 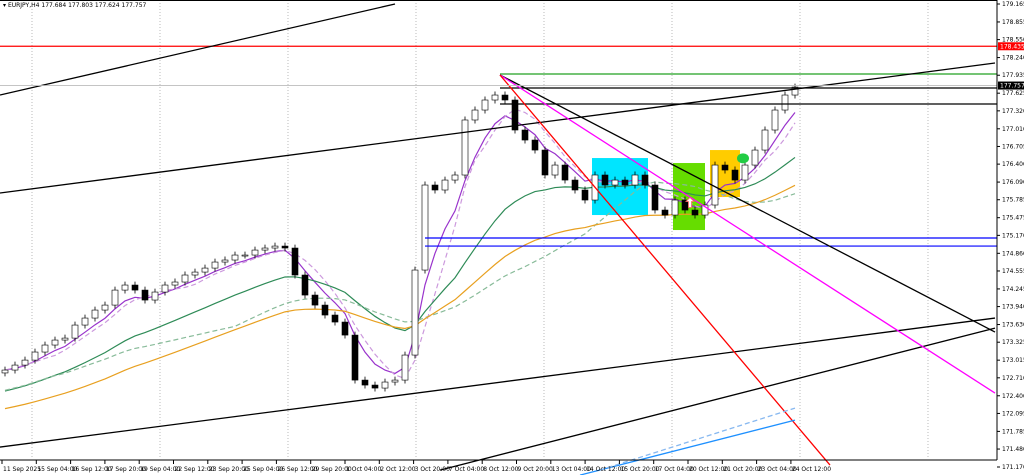 I want to click on y-tick-label: 172.710, so click(x=1013, y=378).